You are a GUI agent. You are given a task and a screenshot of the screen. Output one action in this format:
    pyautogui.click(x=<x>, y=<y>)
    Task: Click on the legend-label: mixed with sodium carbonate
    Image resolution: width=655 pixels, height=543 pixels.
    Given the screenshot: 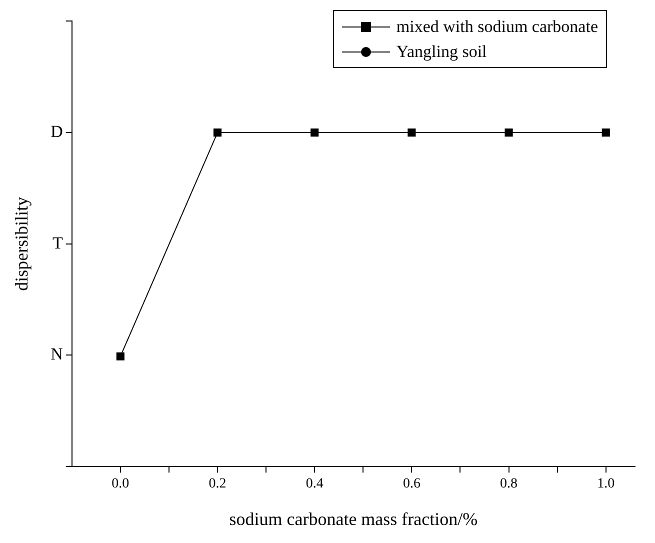 What is the action you would take?
    pyautogui.click(x=497, y=27)
    